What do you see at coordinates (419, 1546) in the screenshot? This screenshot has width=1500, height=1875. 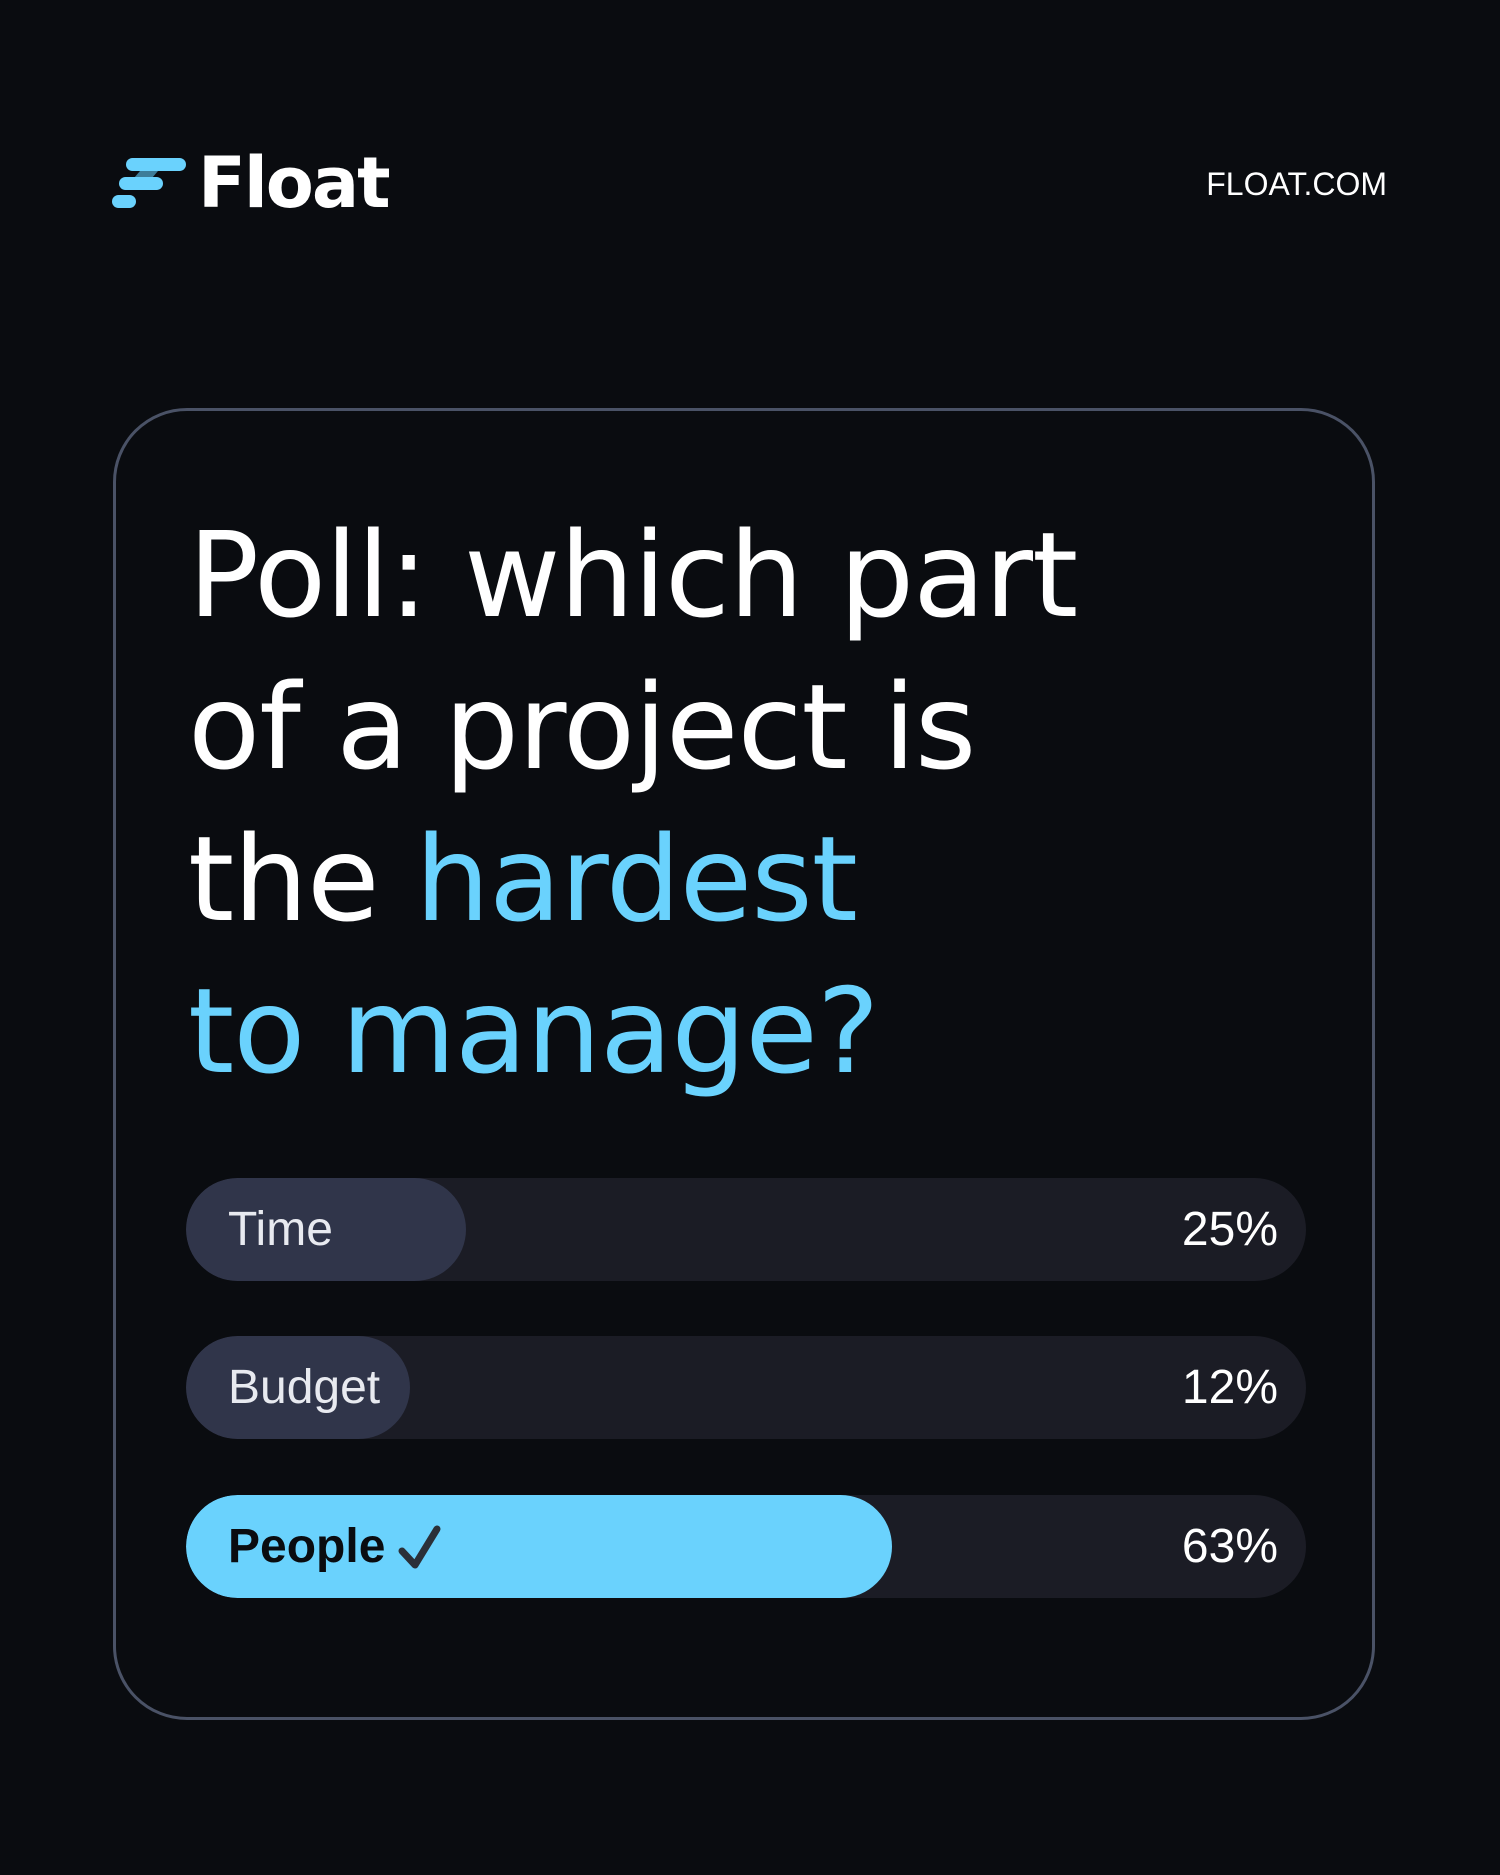 I see `check-icon` at bounding box center [419, 1546].